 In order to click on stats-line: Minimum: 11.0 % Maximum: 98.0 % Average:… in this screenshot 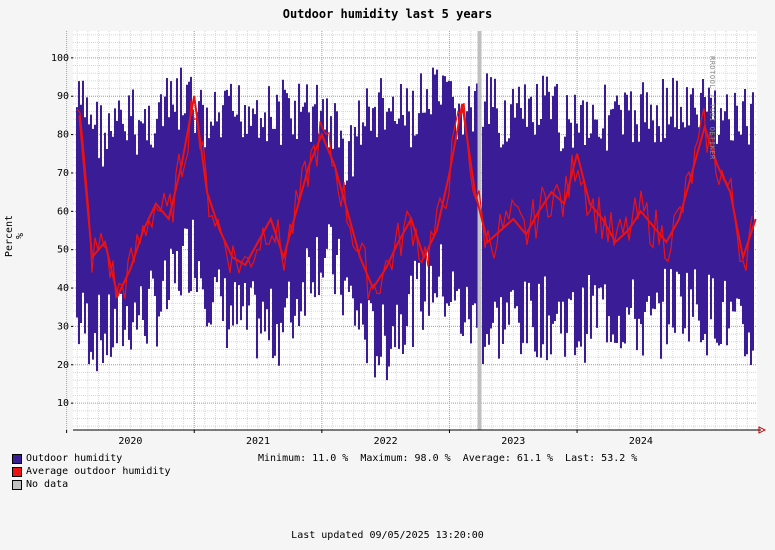, I will do `click(448, 458)`.